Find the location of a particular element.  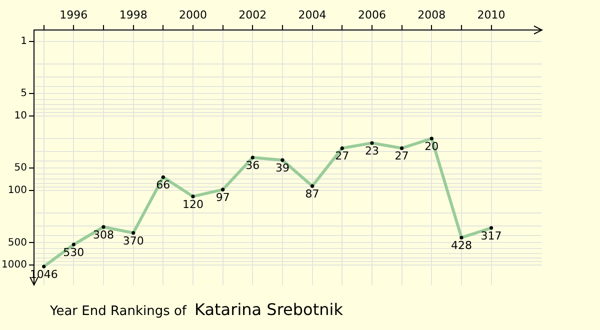

data-label: 530 is located at coordinates (73, 252).